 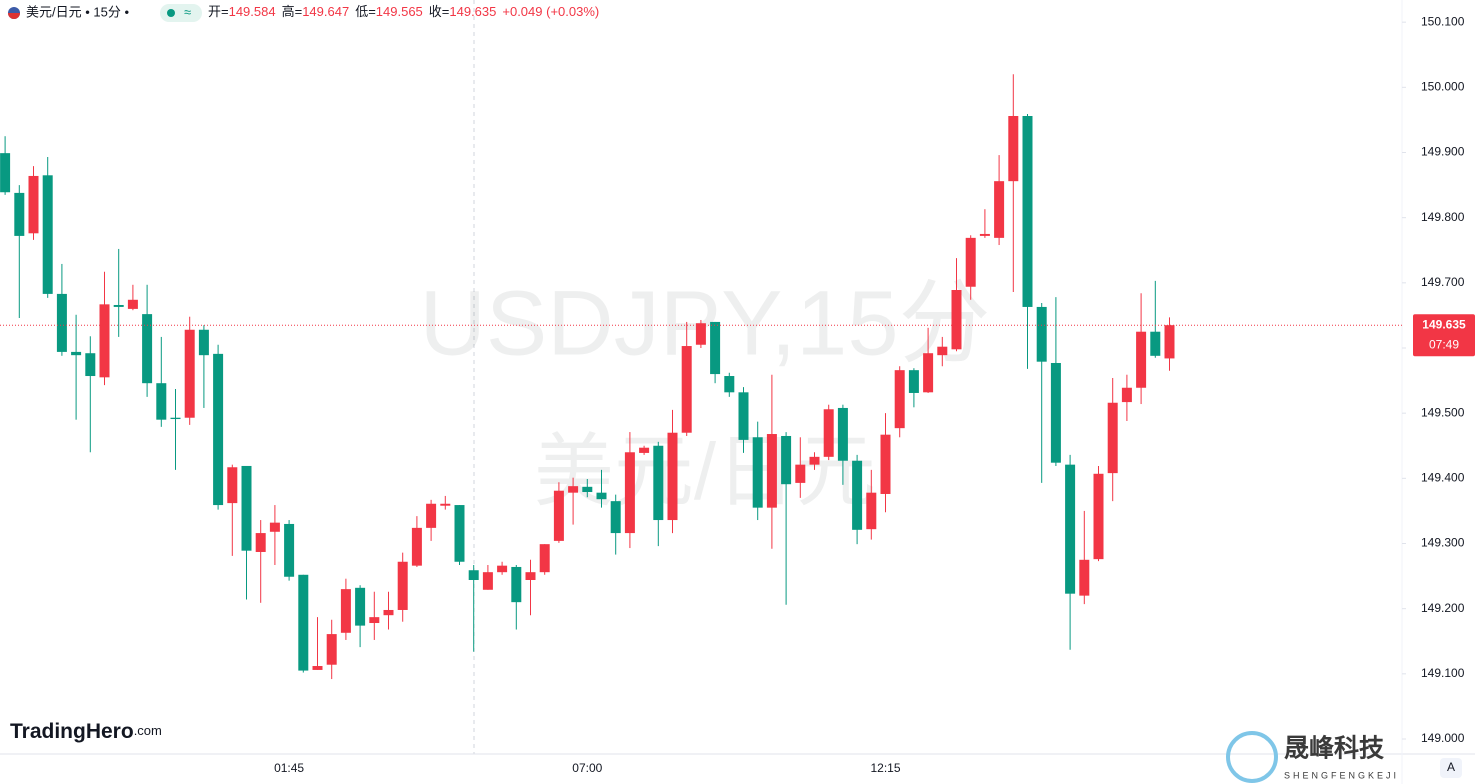 I want to click on label: 收=, so click(x=439, y=11).